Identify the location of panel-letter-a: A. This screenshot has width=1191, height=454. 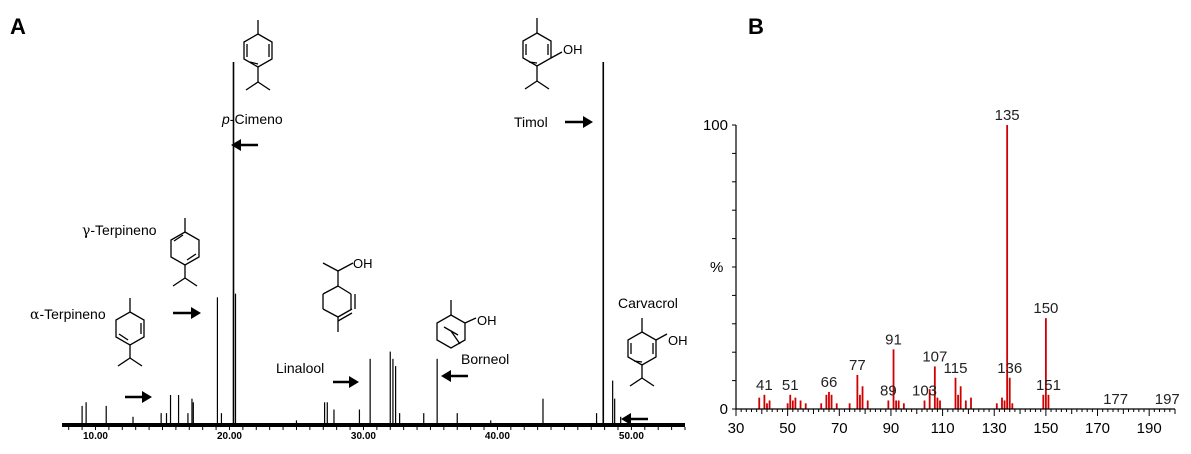
(18, 26).